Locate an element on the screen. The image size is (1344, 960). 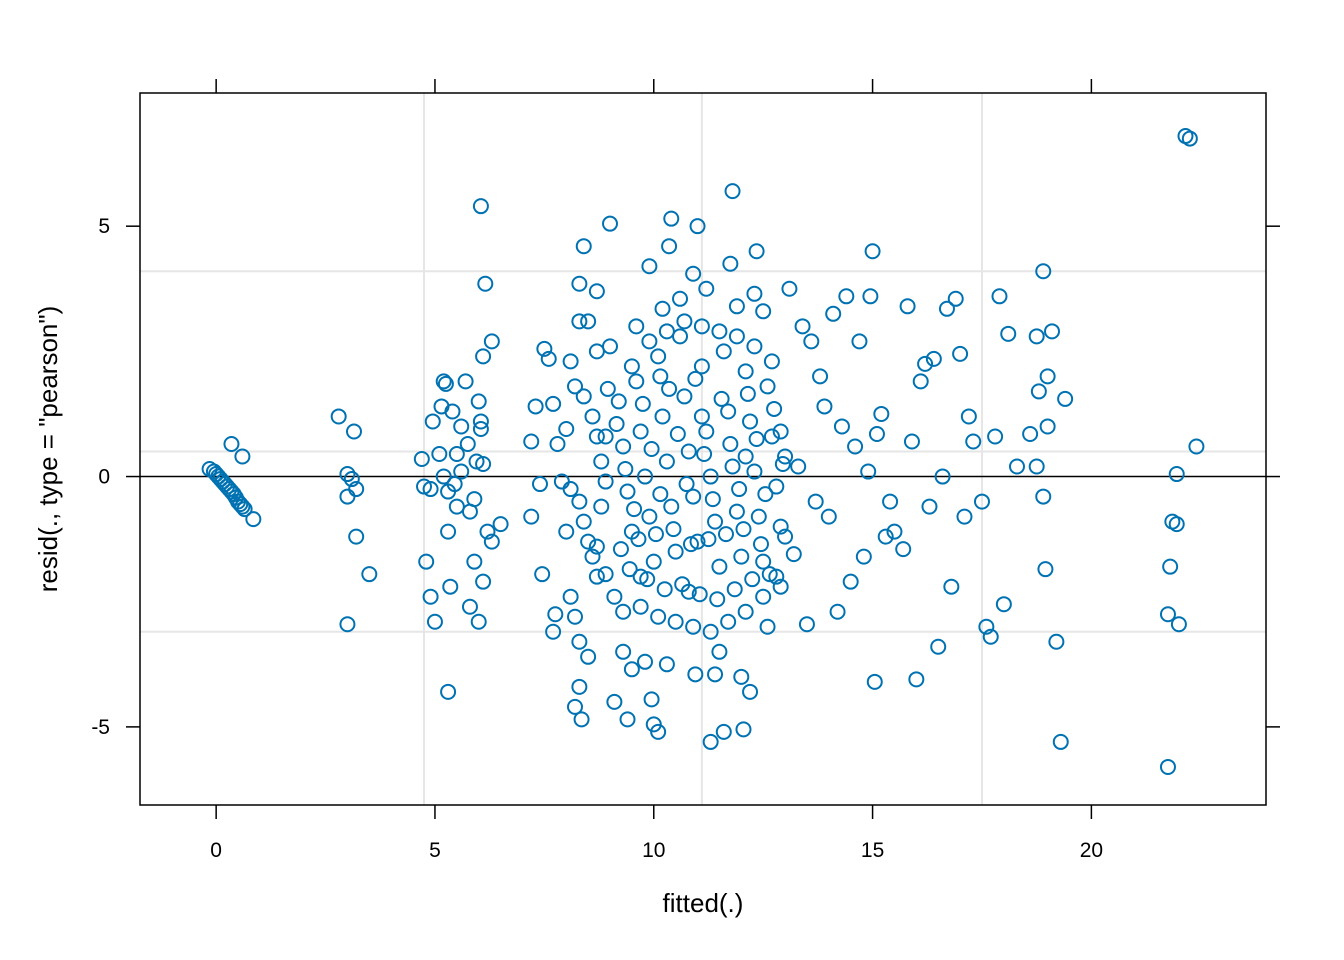
x-axis-title: fitted(.) is located at coordinates (703, 903).